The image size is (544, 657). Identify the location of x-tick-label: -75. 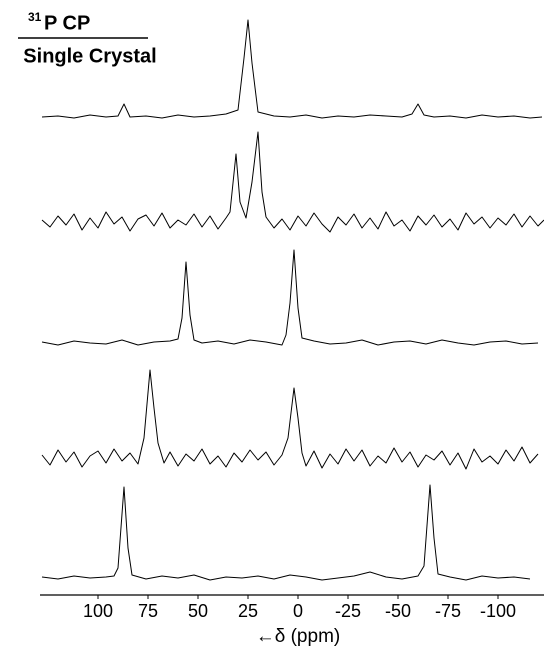
(448, 611).